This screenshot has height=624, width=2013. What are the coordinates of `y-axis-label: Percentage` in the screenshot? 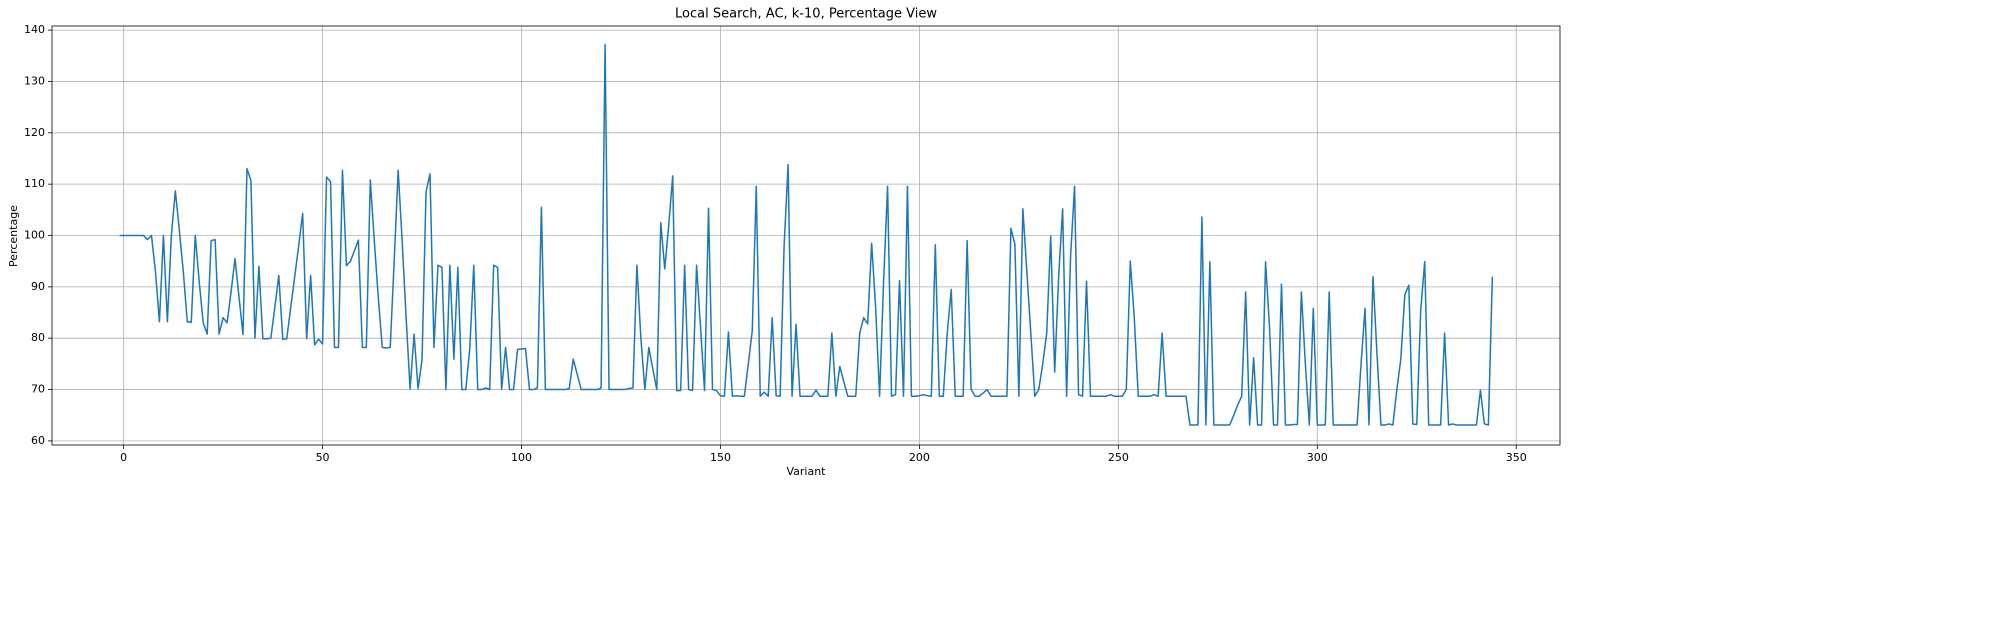 It's located at (13, 236).